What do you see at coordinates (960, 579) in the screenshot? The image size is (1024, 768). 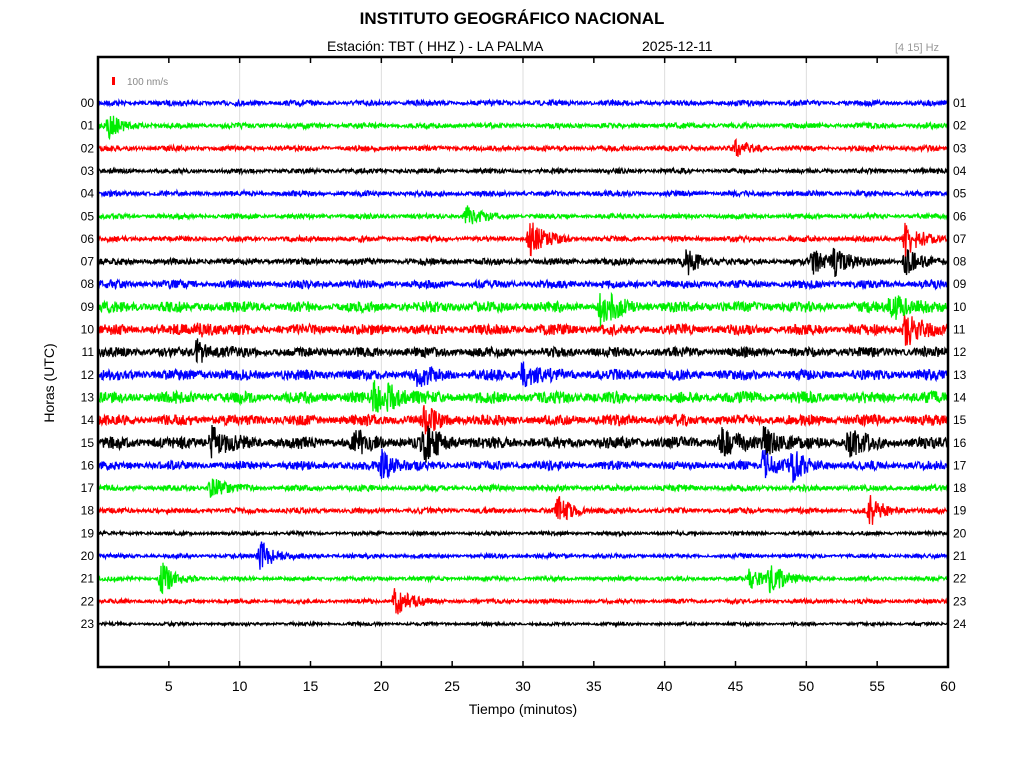 I see `y-tick-right: 22` at bounding box center [960, 579].